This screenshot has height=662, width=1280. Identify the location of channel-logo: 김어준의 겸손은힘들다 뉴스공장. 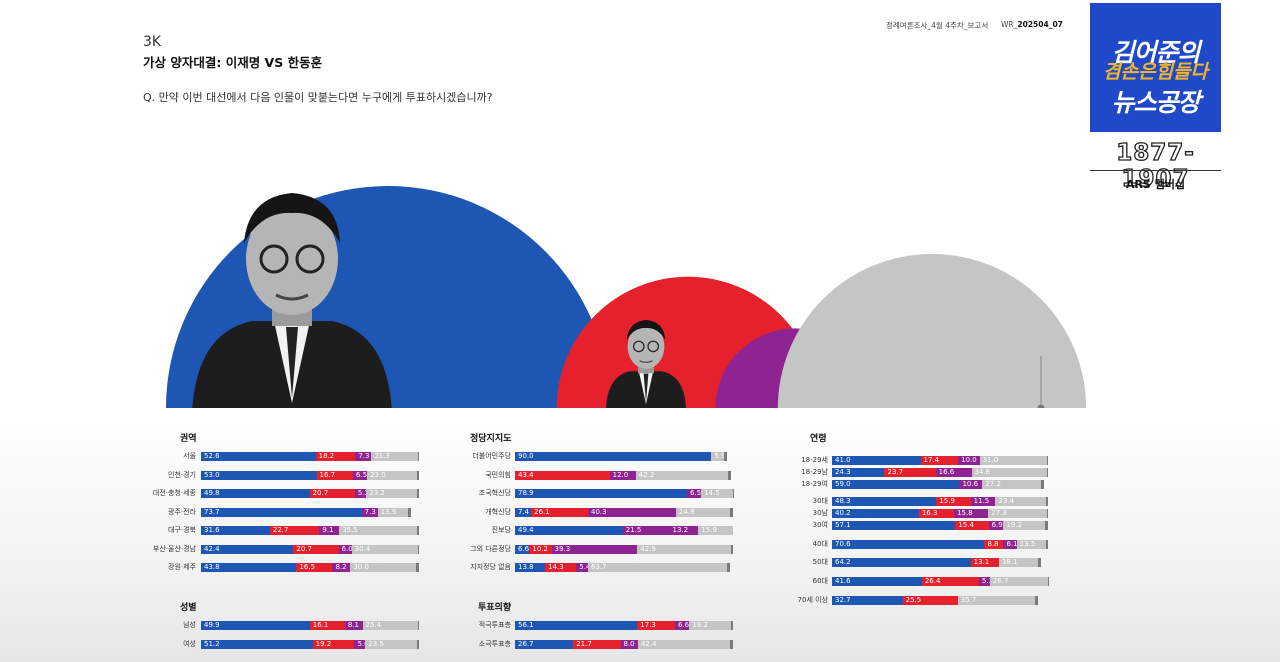
(1155, 67).